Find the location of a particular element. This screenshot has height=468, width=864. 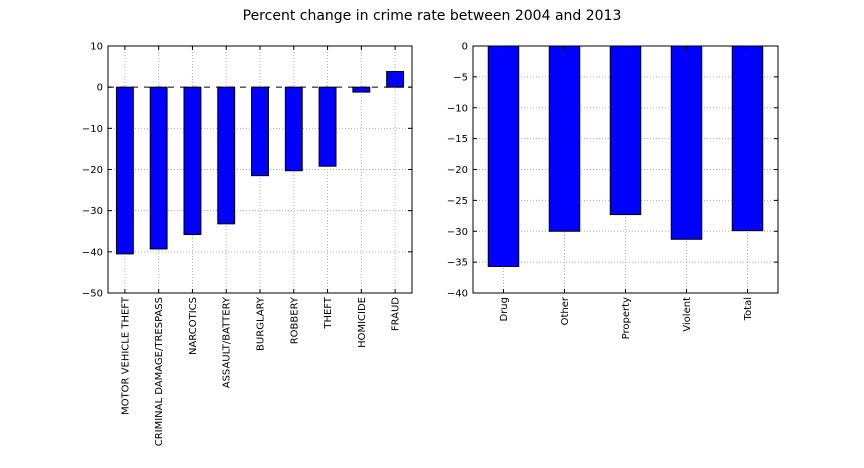

bar-motor-vehicle-theft is located at coordinates (124, 170).